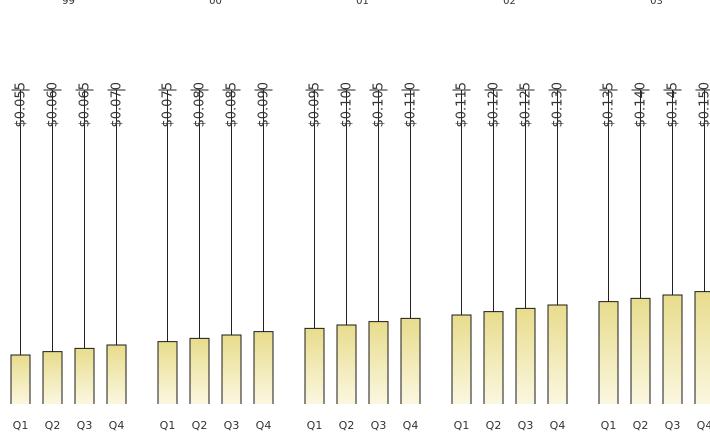 The image size is (710, 441). Describe the element at coordinates (53, 105) in the screenshot. I see `value-label: $0.060` at that location.